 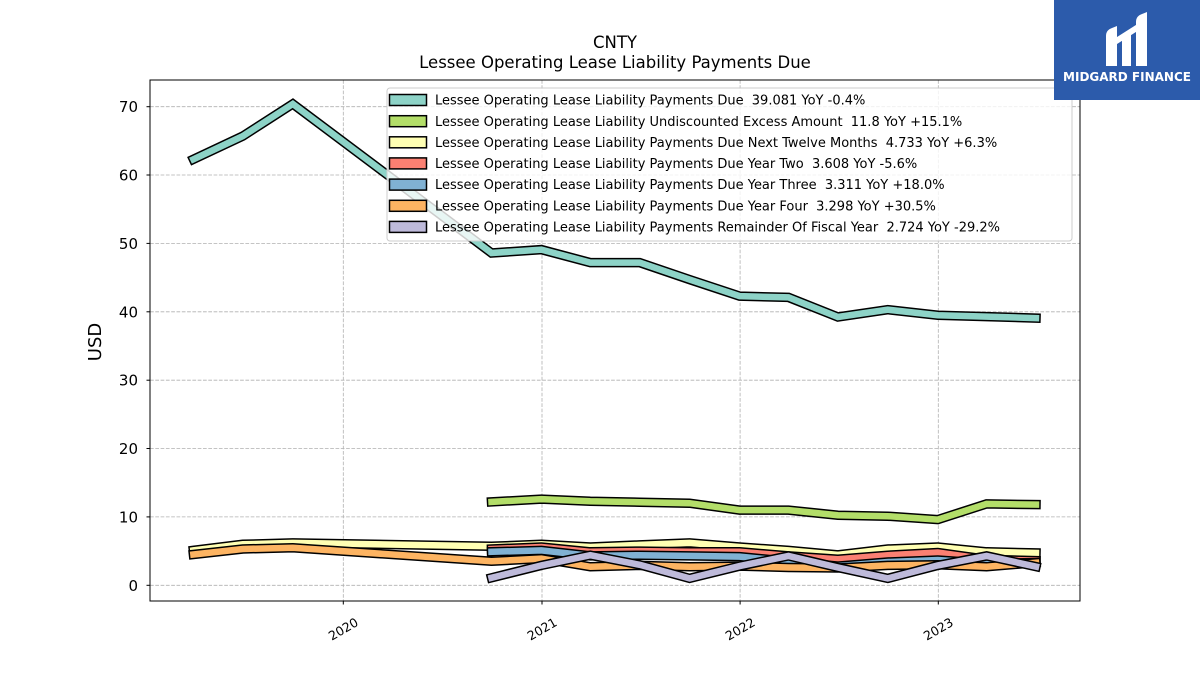 What do you see at coordinates (775, 101) in the screenshot?
I see `legend-latest-value: 39.081` at bounding box center [775, 101].